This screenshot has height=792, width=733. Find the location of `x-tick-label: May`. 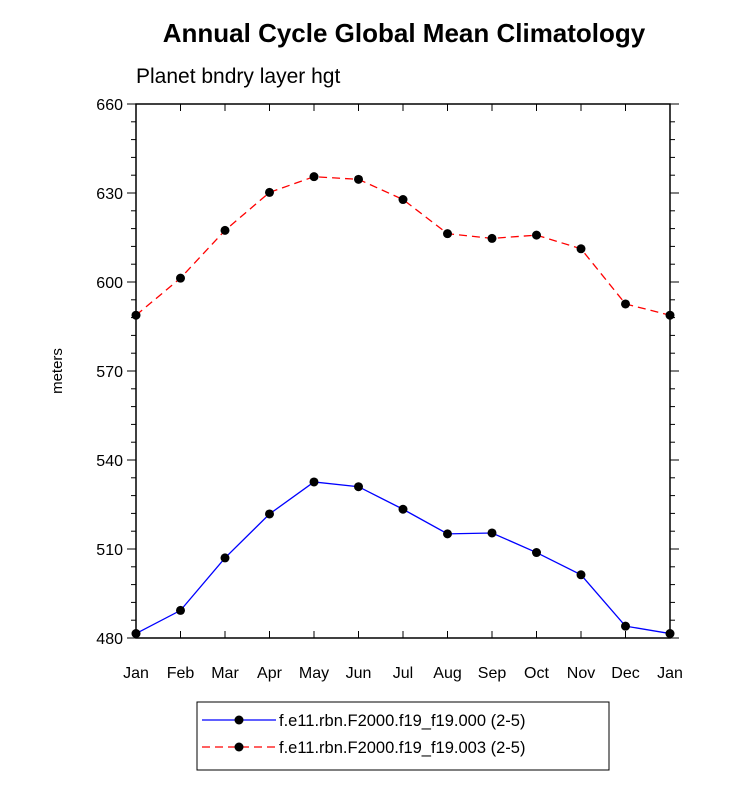

x-tick-label: May is located at coordinates (314, 673).